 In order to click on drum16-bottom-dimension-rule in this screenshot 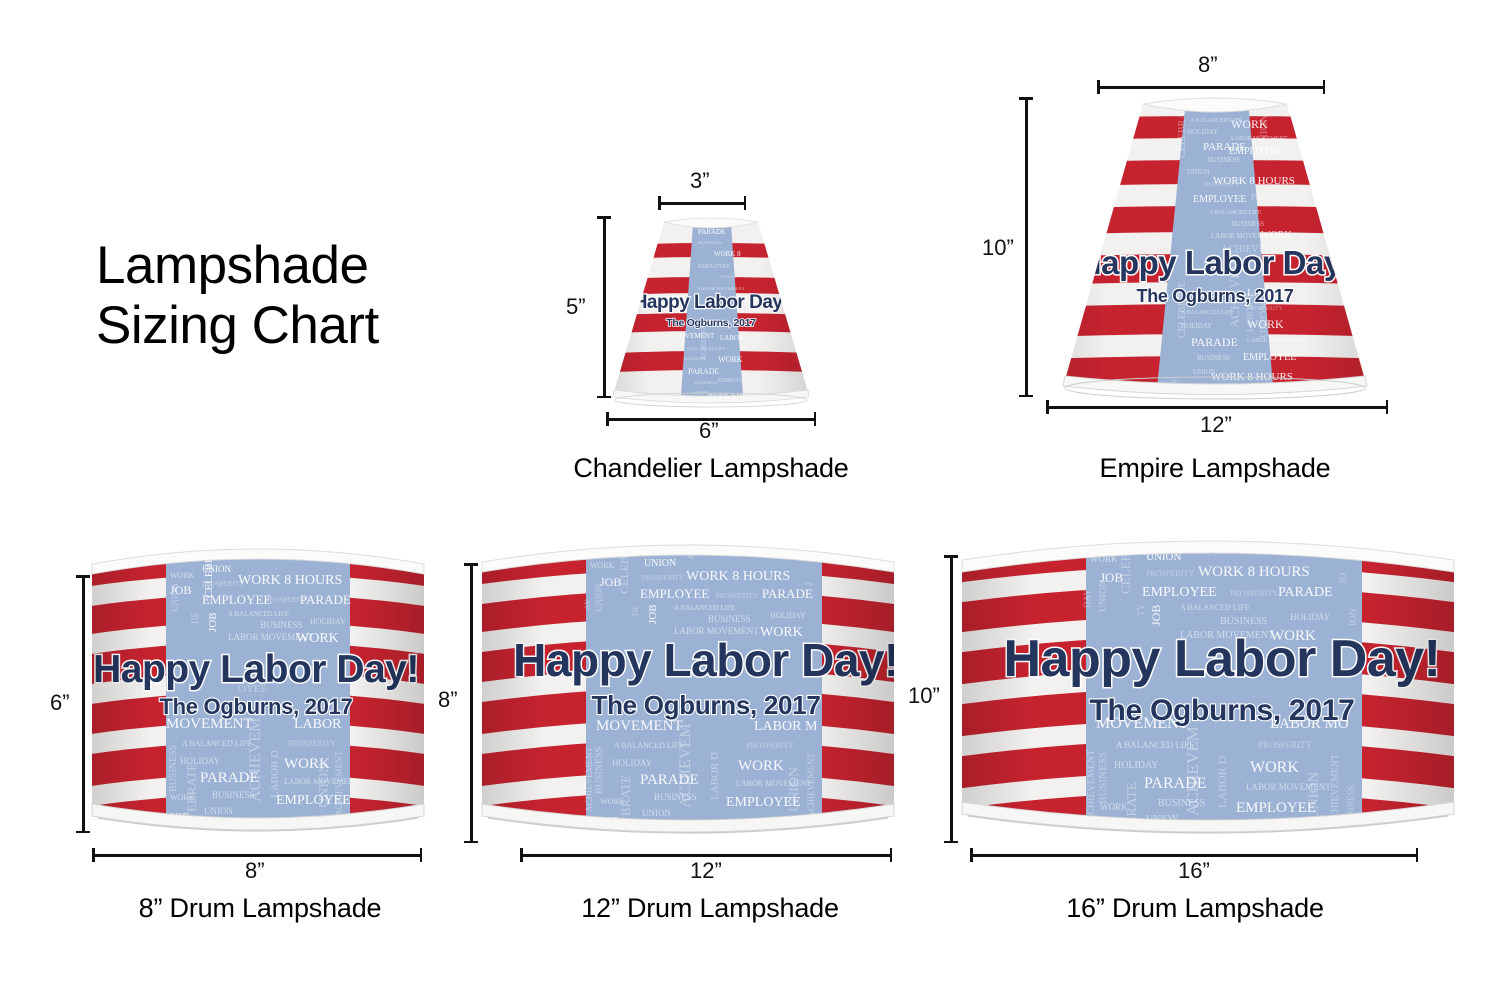, I will do `click(1194, 855)`.